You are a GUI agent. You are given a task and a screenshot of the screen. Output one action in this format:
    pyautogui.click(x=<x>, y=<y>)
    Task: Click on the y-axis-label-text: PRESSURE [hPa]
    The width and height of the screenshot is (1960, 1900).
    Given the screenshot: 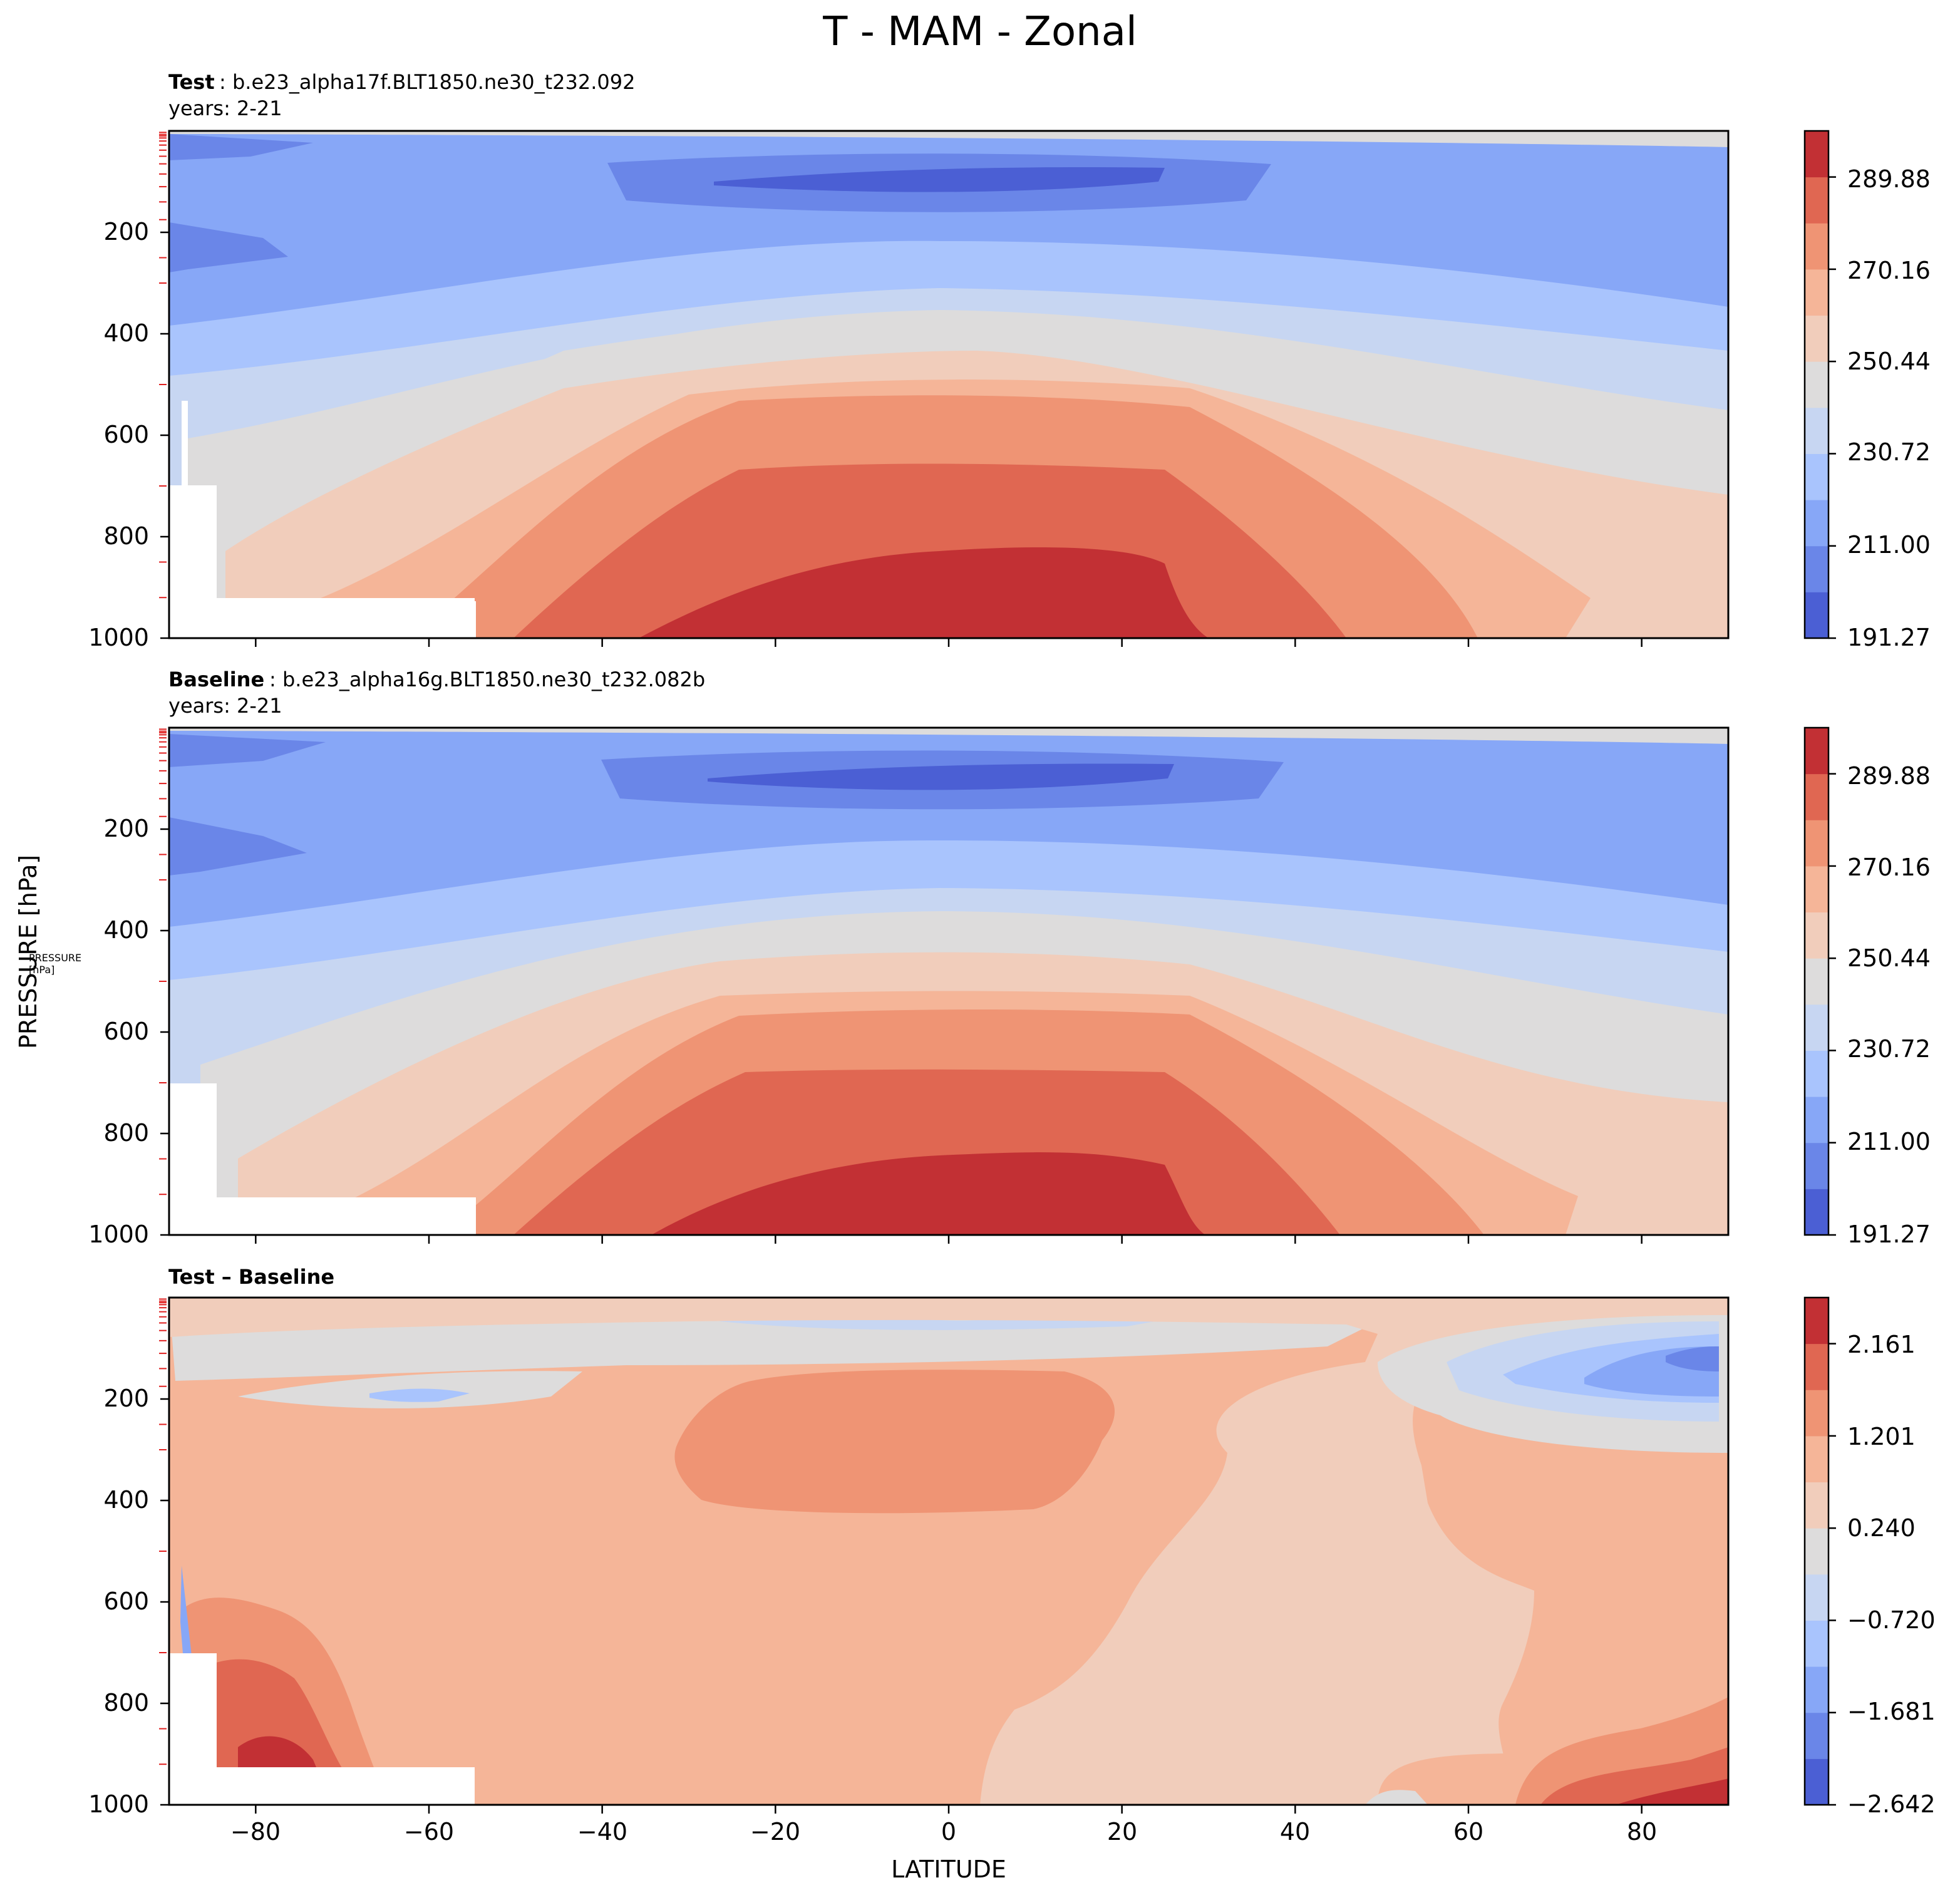 What is the action you would take?
    pyautogui.click(x=28, y=952)
    